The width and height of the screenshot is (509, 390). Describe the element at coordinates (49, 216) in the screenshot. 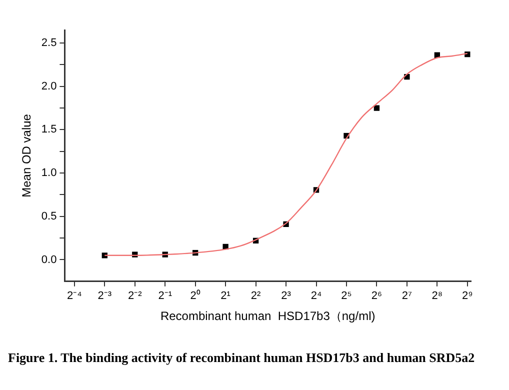

I see `y-tick-label: 0.5` at that location.